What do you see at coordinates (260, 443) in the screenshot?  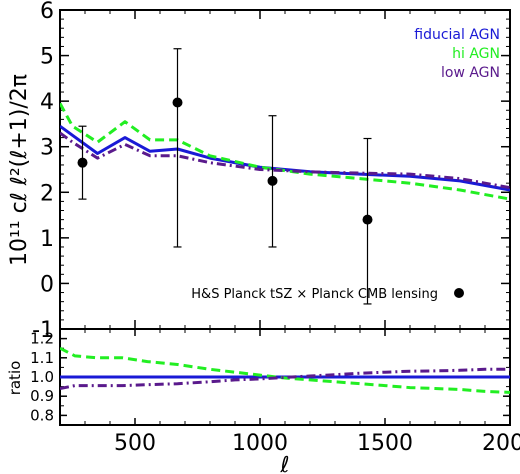 I see `xtick-label: 1000` at bounding box center [260, 443].